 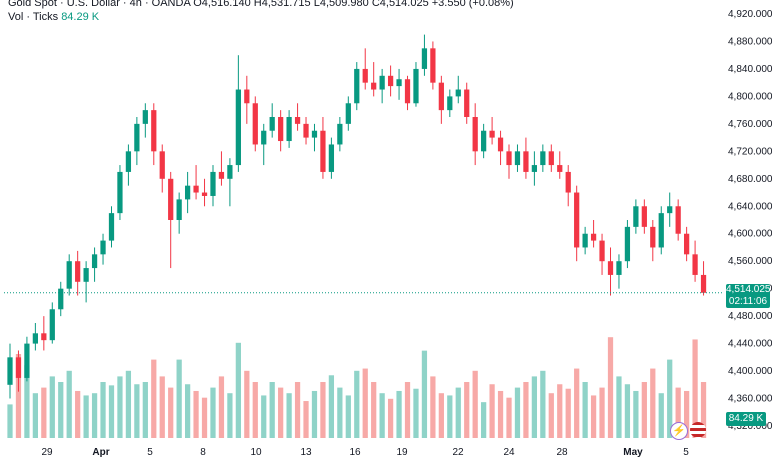 What do you see at coordinates (509, 452) in the screenshot?
I see `time-tick-label: 24` at bounding box center [509, 452].